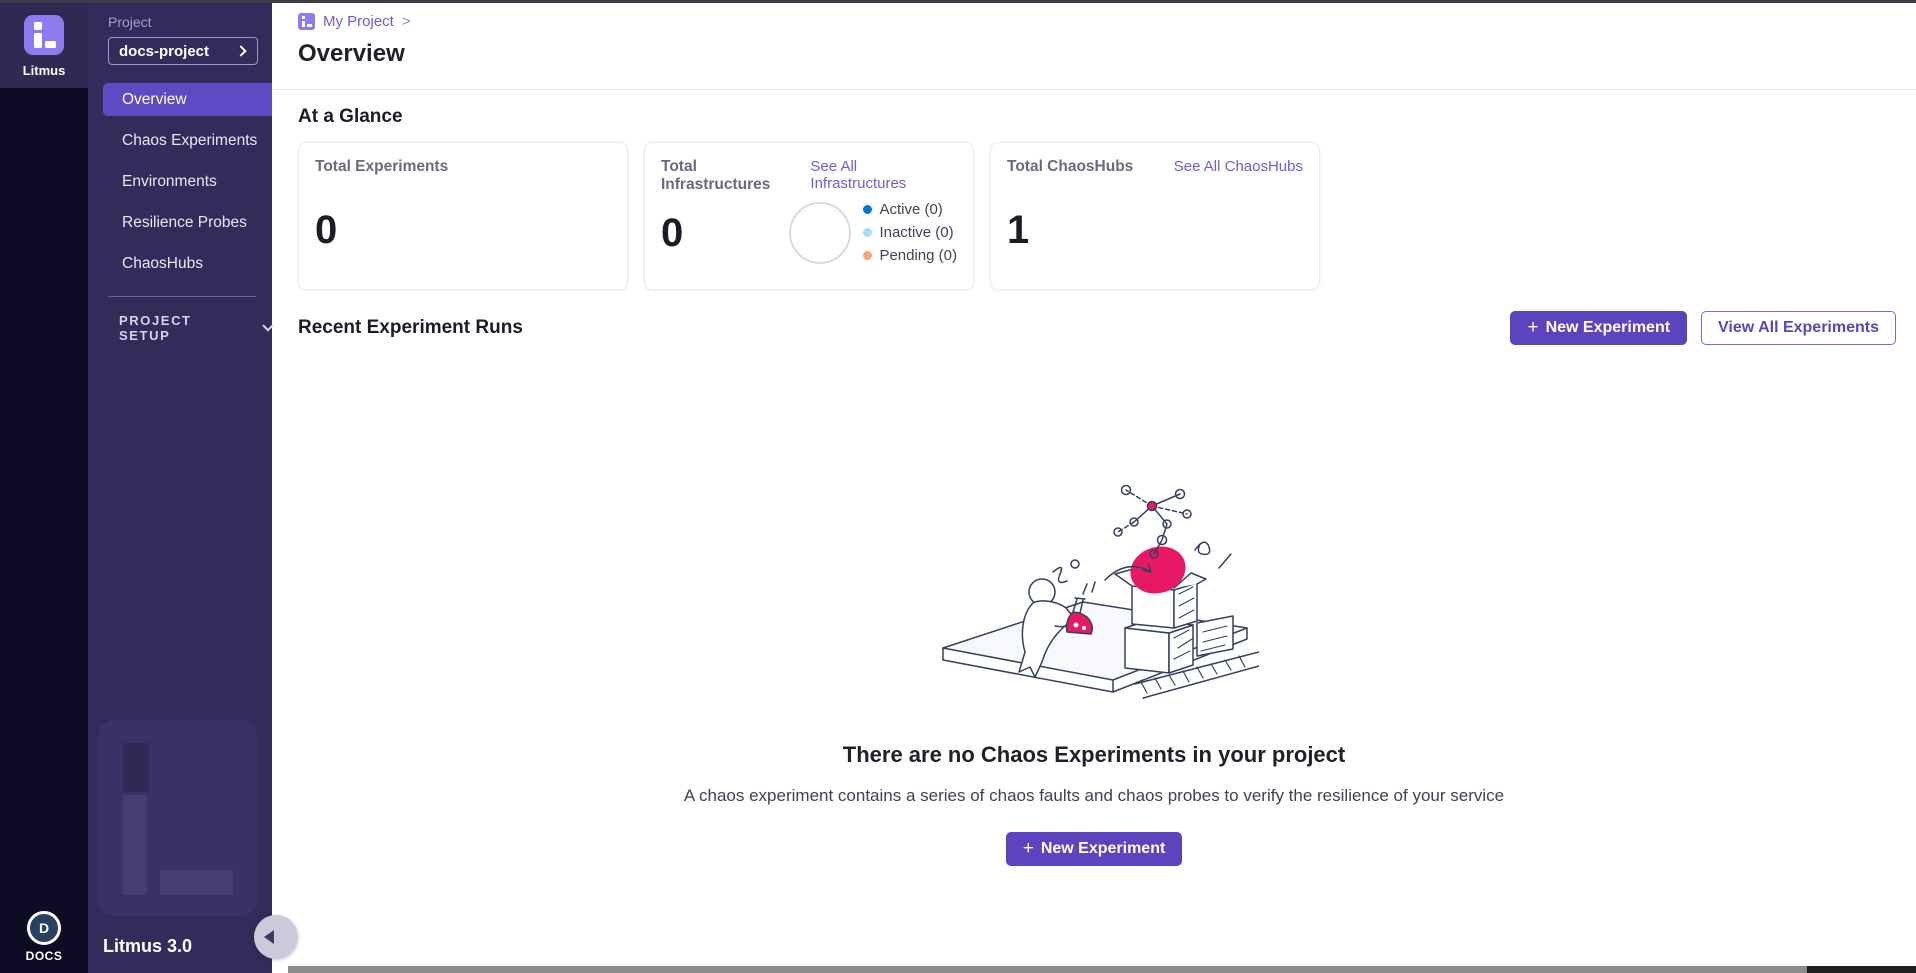 The height and width of the screenshot is (973, 1916). Describe the element at coordinates (44, 486) in the screenshot. I see `app-rail: Litmus D DOCS` at that location.